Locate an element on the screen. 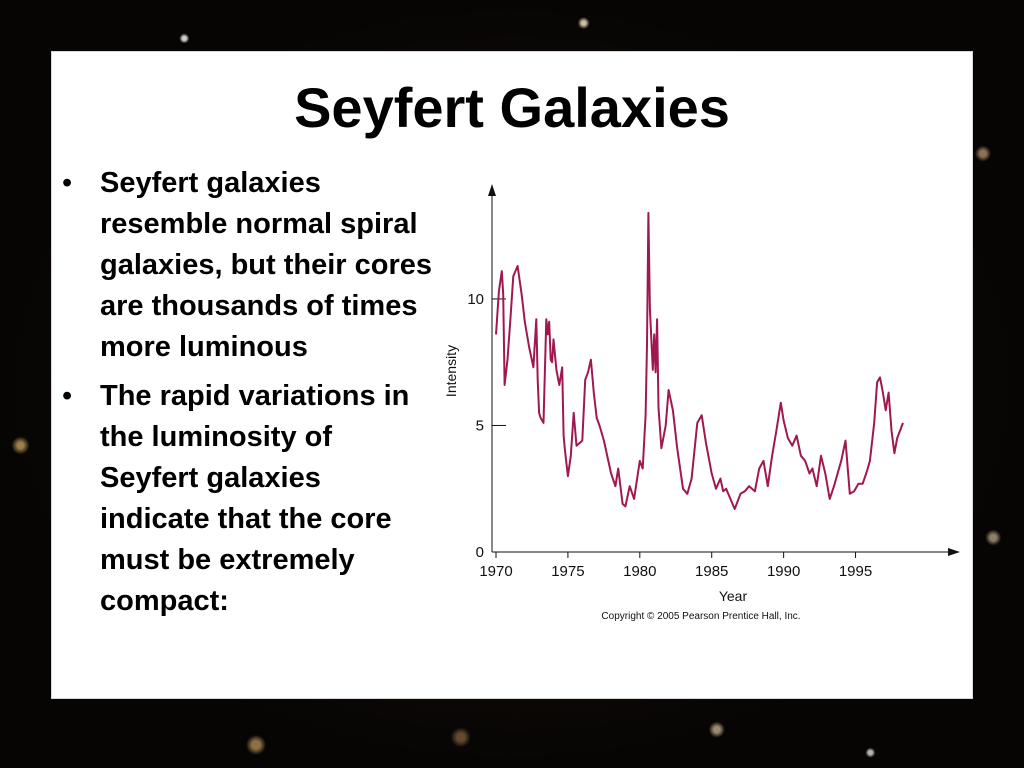 The height and width of the screenshot is (768, 1024). x-tick-label: 1990 is located at coordinates (783, 571).